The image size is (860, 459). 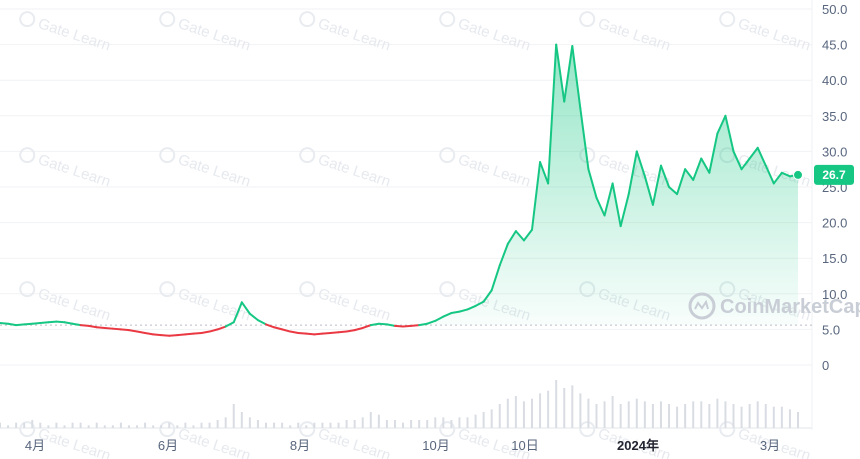 I want to click on y-tick-label: 50.0, so click(x=834, y=9).